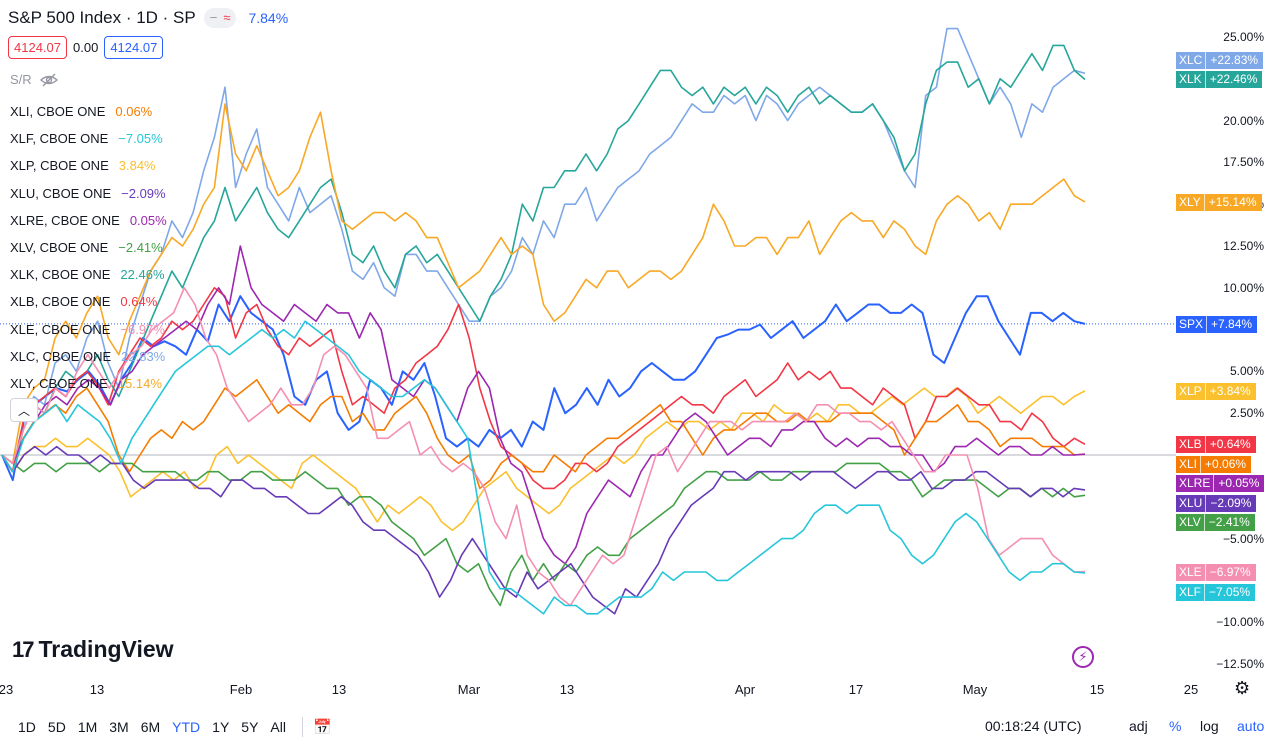 The image size is (1280, 748). What do you see at coordinates (1217, 324) in the screenshot?
I see `price-label-spx: SPX +7.84%` at bounding box center [1217, 324].